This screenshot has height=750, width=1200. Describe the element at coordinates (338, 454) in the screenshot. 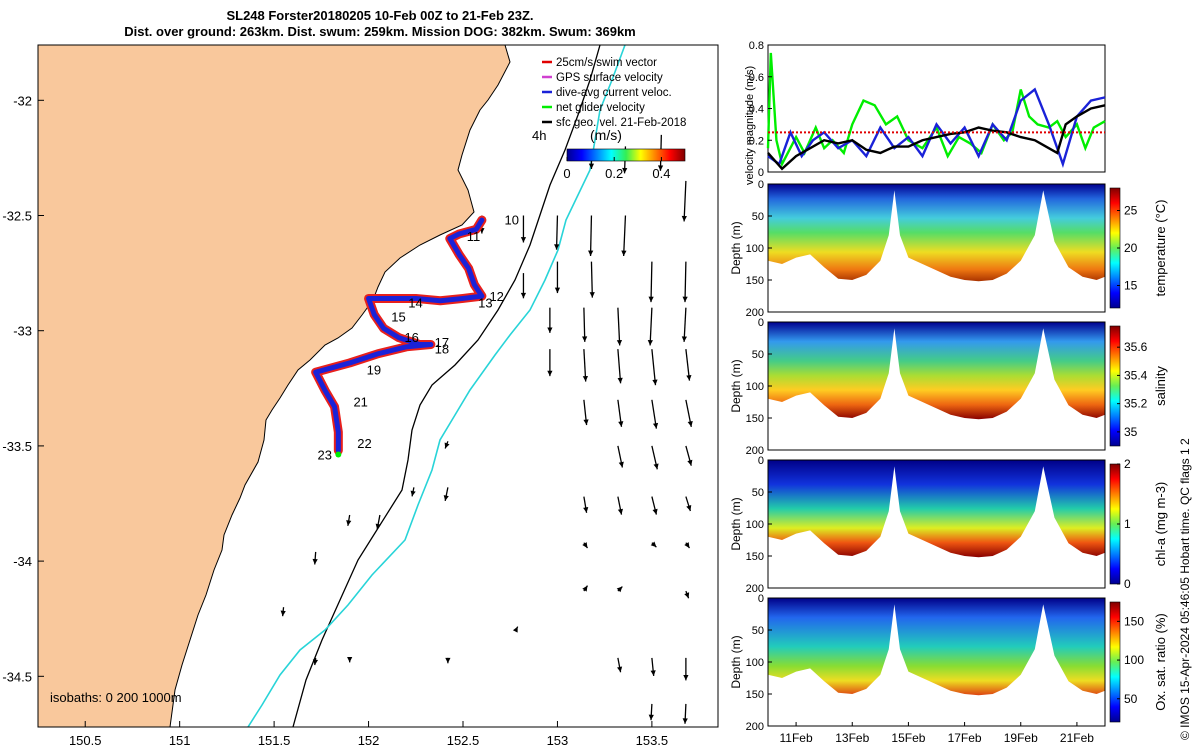

I see `glider-end-marker` at that location.